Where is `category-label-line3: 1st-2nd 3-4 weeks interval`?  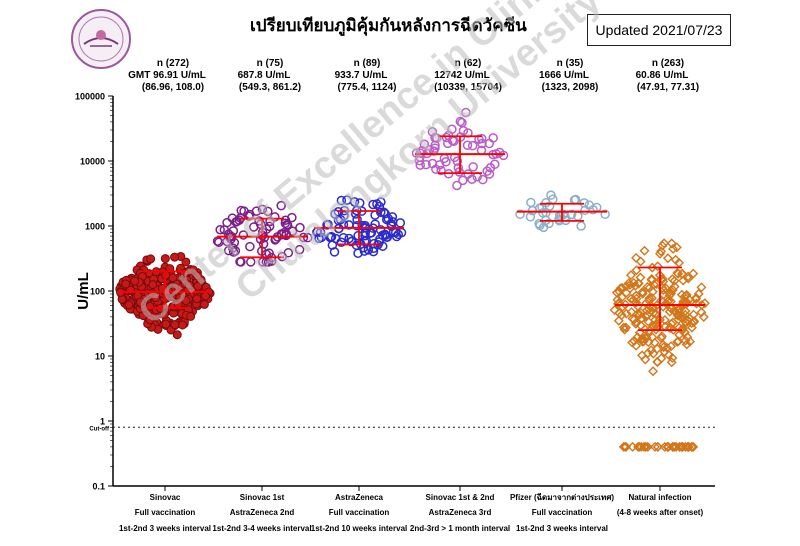
category-label-line3: 1st-2nd 3-4 weeks interval is located at coordinates (261, 528).